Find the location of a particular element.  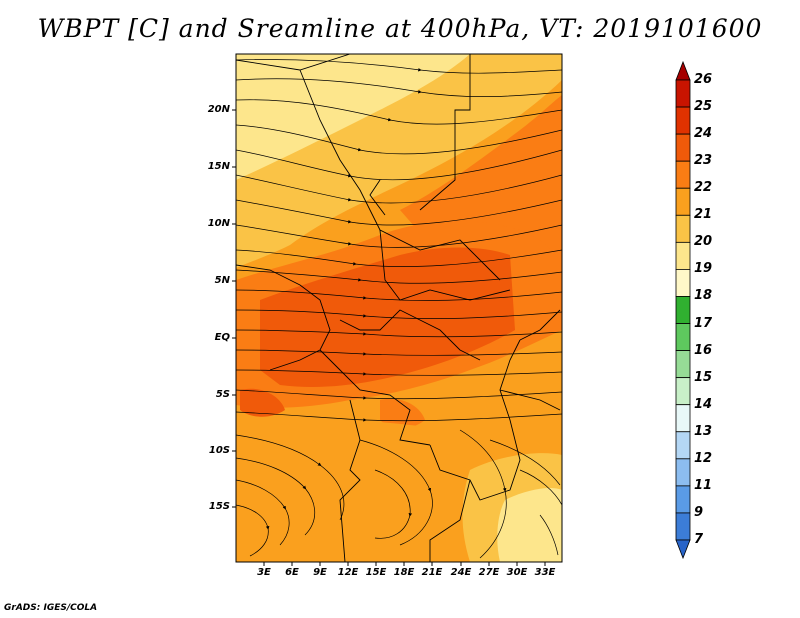

colorbar-bottom-arrow is located at coordinates (683, 549).